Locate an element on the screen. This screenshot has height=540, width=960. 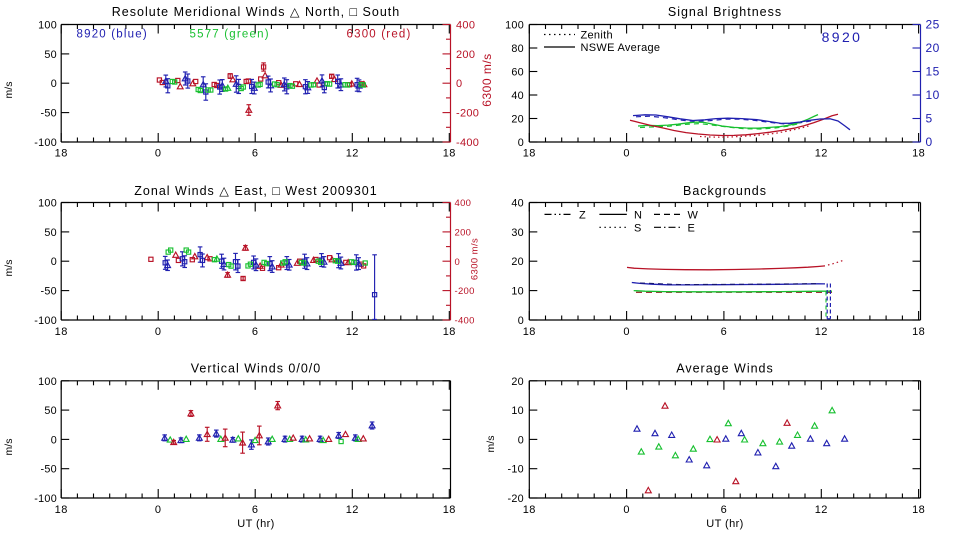
svg-text:Zonal Winds △ East, □ West 200: Zonal Winds △ East, □ West 2009301 is located at coordinates (255, 191).